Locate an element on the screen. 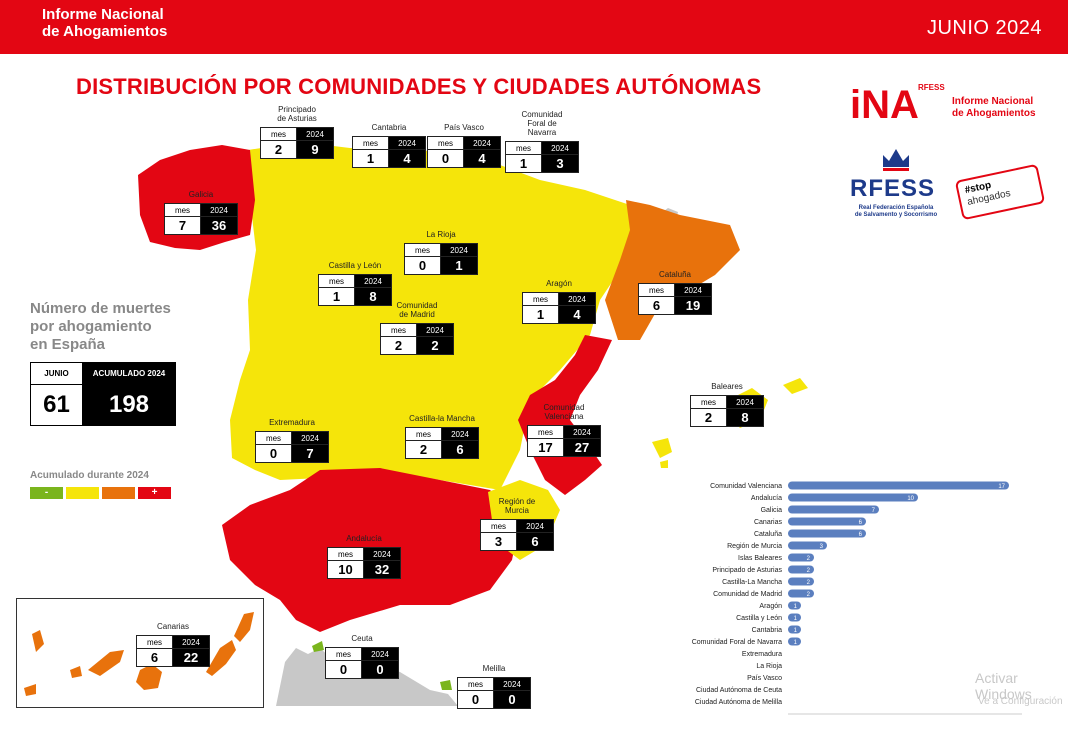 Image resolution: width=1068 pixels, height=733 pixels. bar-value-label: 3 is located at coordinates (822, 547).